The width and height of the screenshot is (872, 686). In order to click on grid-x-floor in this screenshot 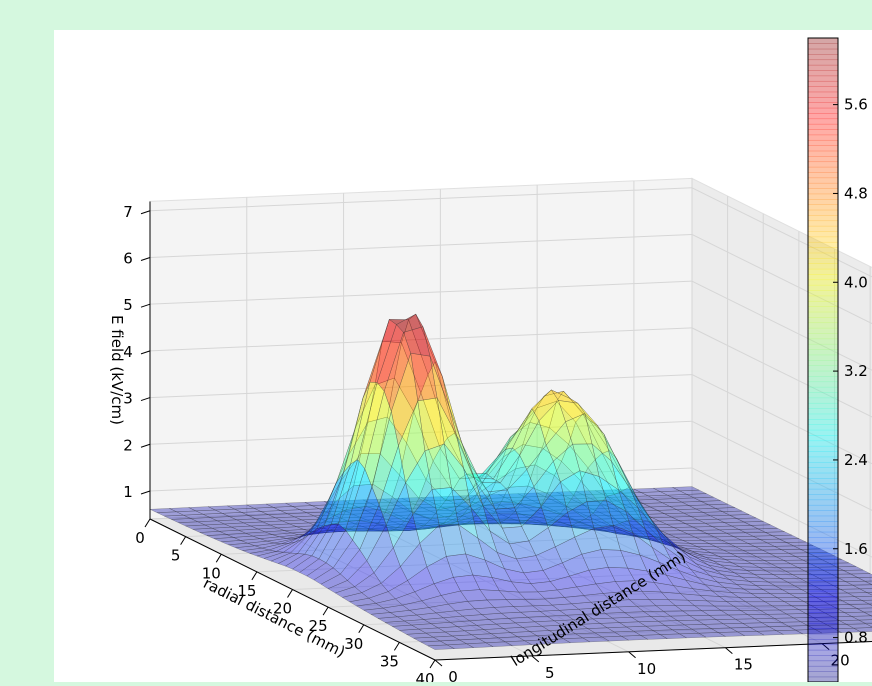, I will do `click(421, 507)`.